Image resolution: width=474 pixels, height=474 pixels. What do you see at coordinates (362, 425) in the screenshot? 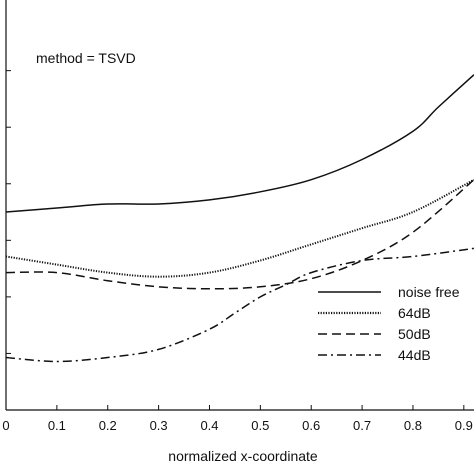
I see `x-tick-label: 0.7` at bounding box center [362, 425].